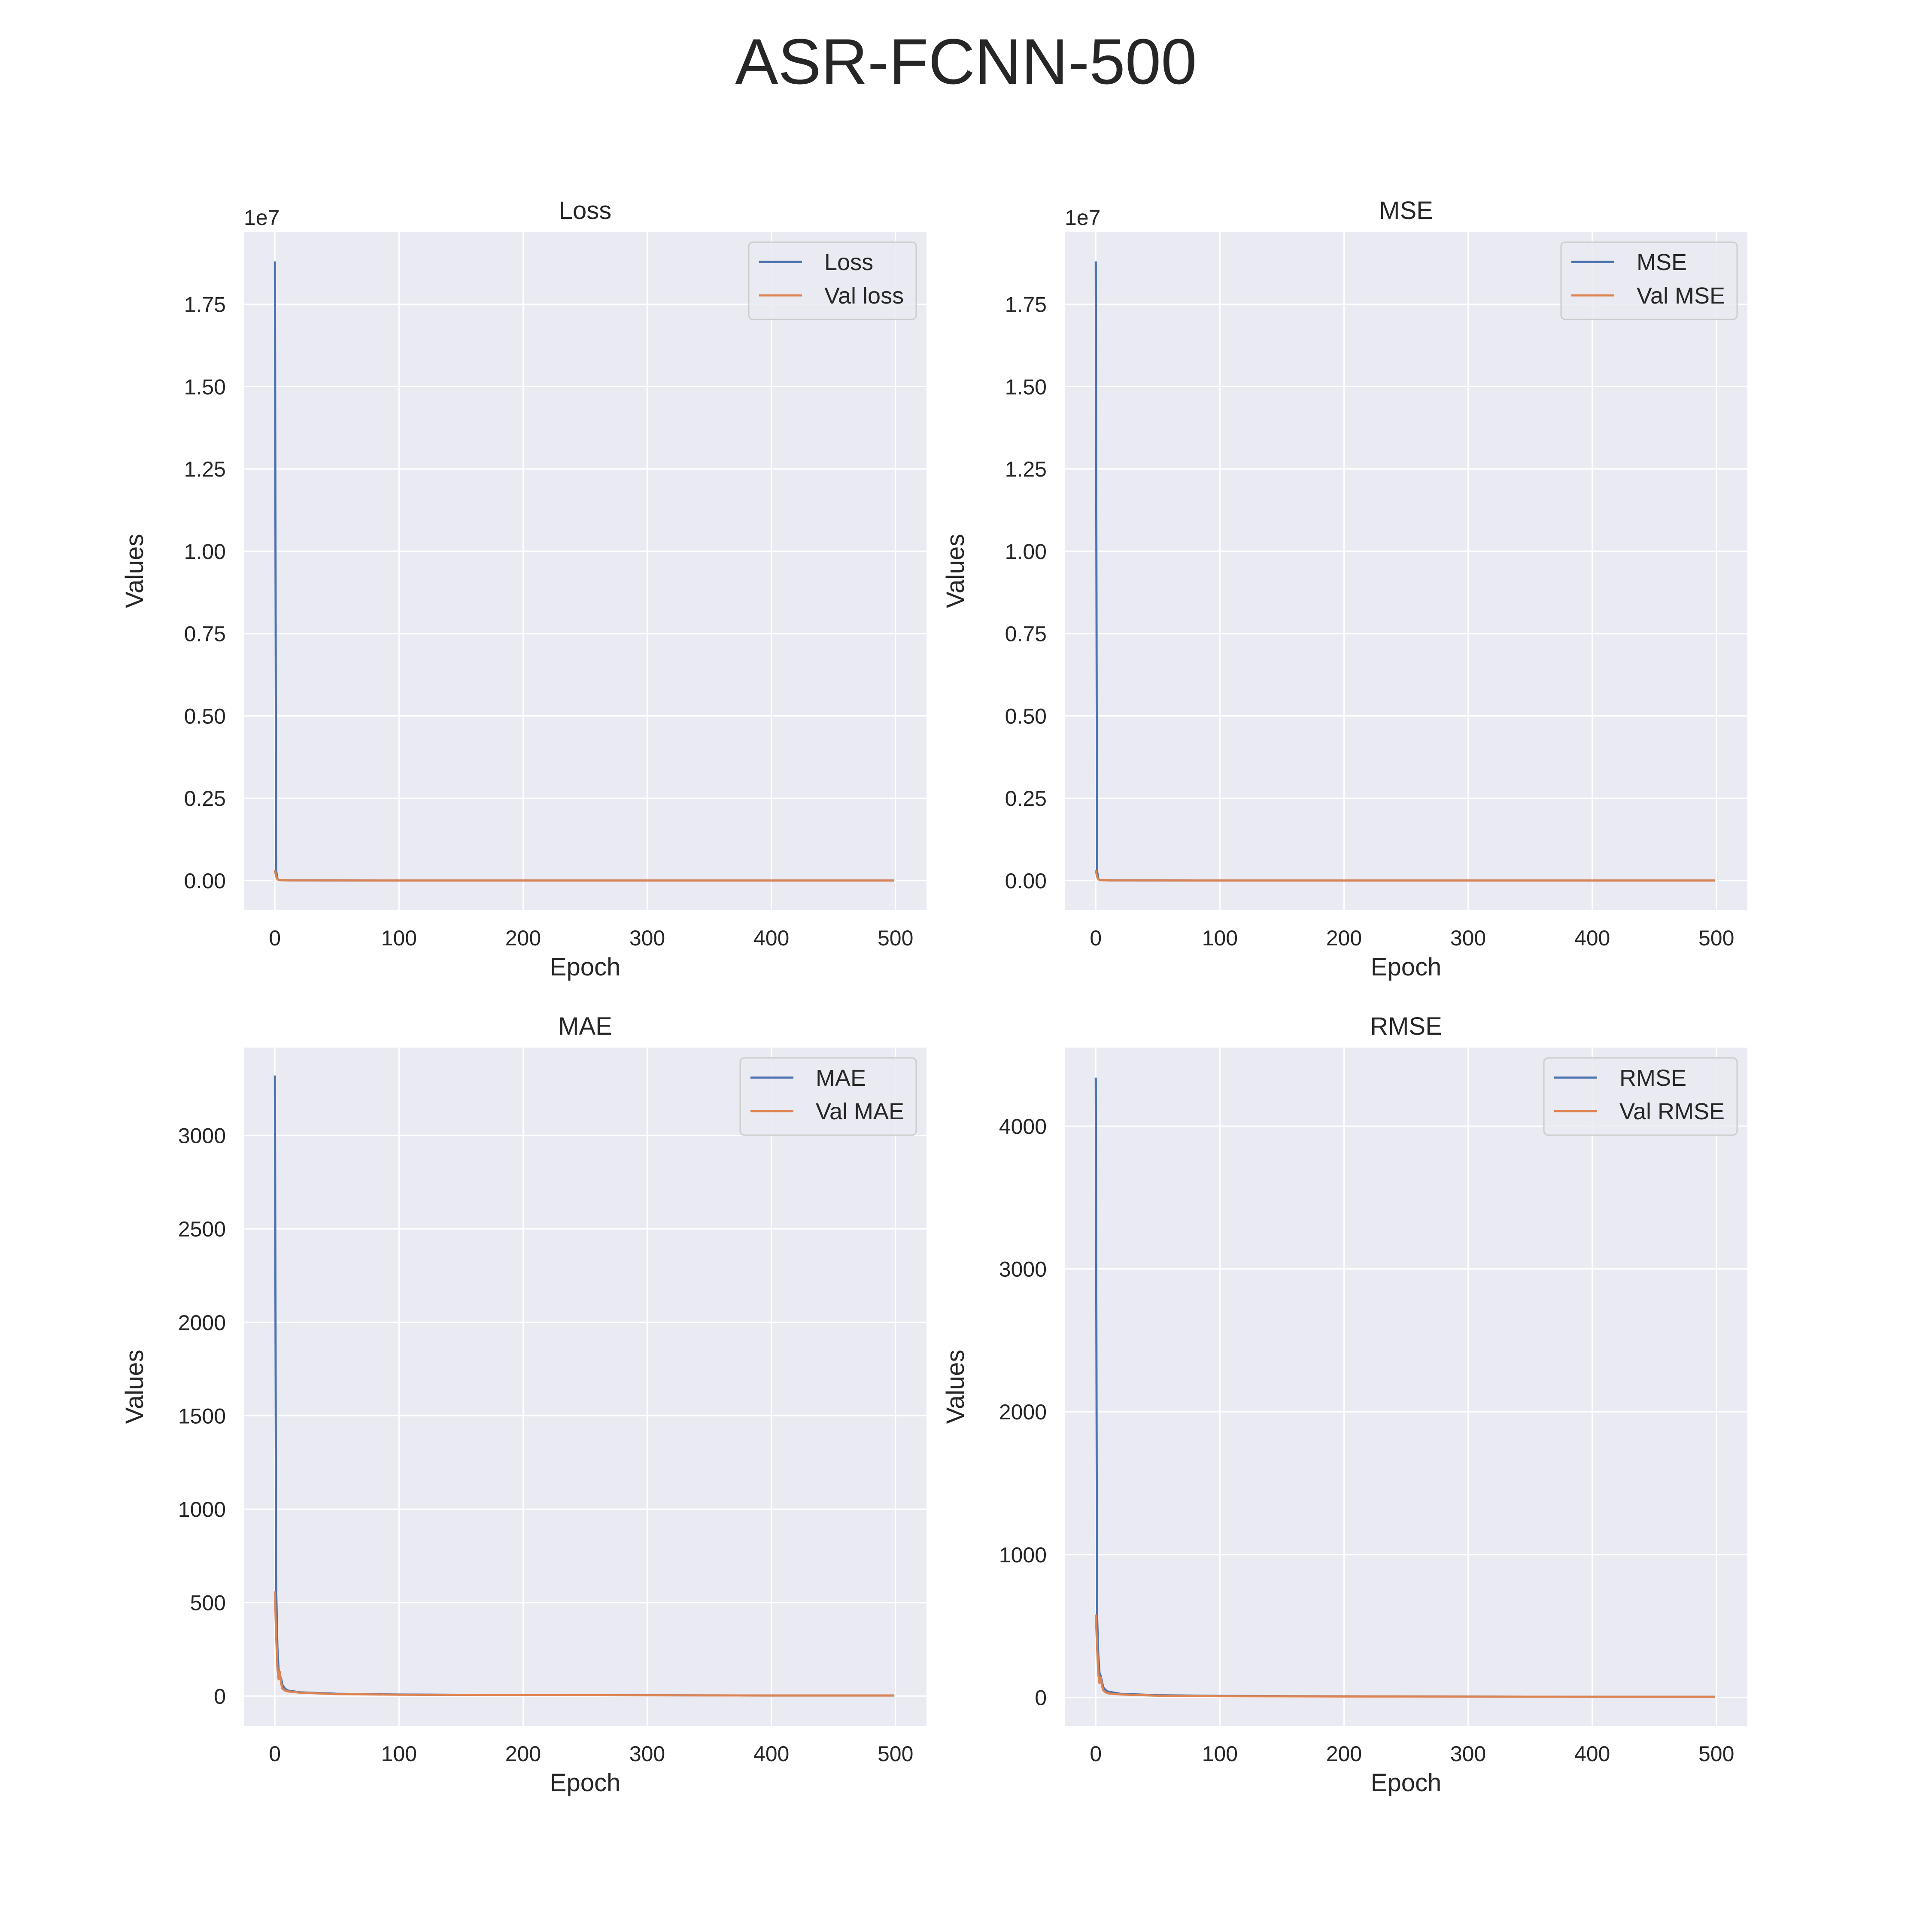 The height and width of the screenshot is (1932, 1932). Describe the element at coordinates (841, 1078) in the screenshot. I see `legend-label: MAE` at that location.